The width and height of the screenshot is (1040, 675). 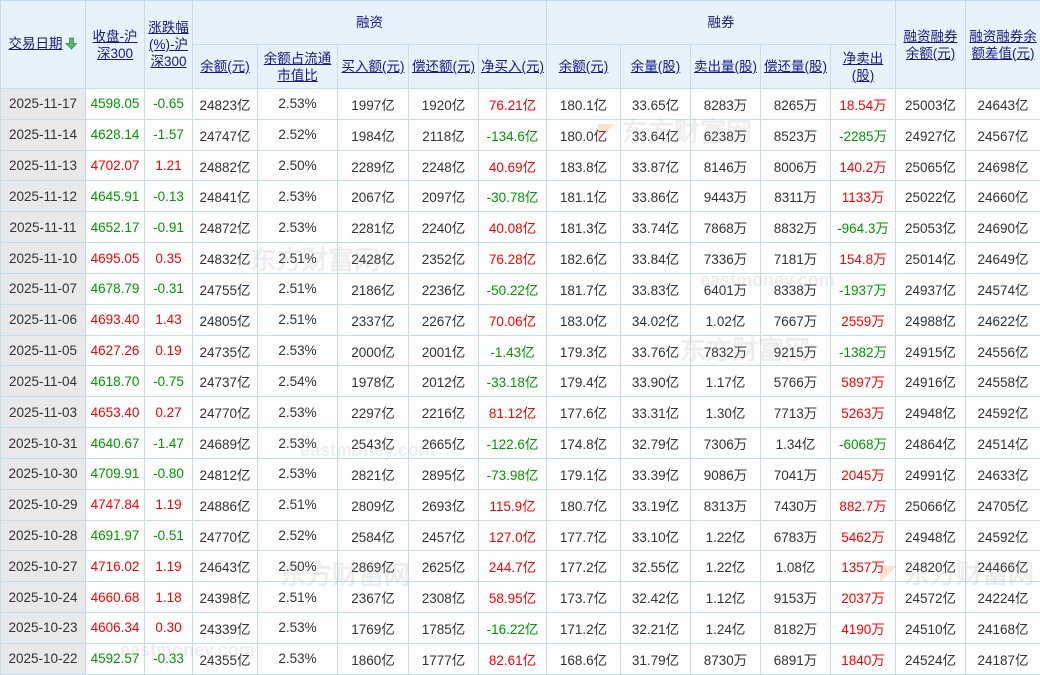 What do you see at coordinates (863, 66) in the screenshot?
I see `col-header-sec-net-sell: 净卖出(股)` at bounding box center [863, 66].